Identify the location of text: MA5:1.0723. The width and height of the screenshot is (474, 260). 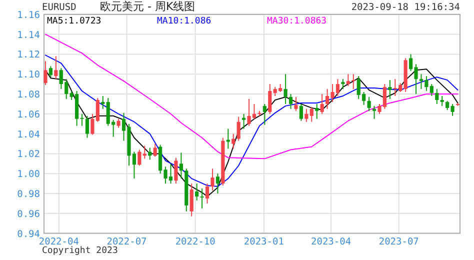
(74, 21).